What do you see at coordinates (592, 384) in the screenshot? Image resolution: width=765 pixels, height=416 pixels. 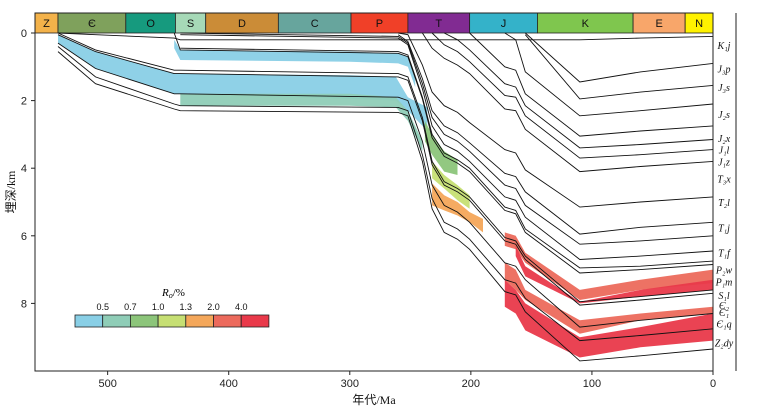 I see `x-tick-label: 100` at bounding box center [592, 384].